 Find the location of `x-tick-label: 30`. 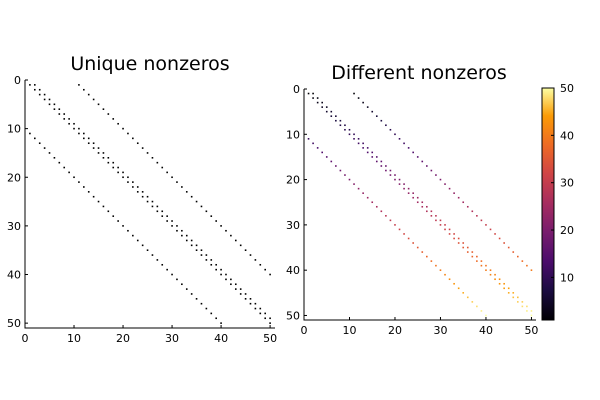

x-tick-label: 30 is located at coordinates (440, 330).